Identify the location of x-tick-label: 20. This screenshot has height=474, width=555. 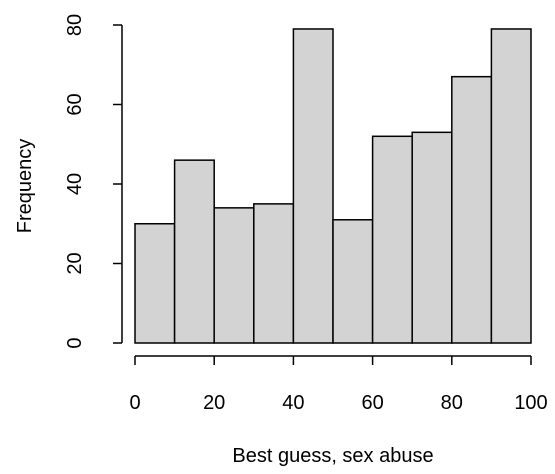
(214, 403).